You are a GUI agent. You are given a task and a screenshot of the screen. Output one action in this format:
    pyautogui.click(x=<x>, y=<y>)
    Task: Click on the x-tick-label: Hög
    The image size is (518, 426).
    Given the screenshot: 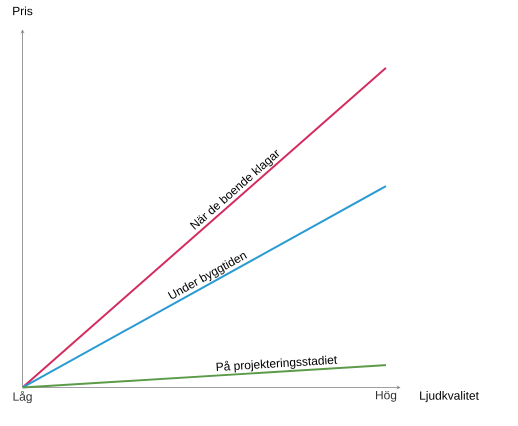 What is the action you would take?
    pyautogui.click(x=386, y=396)
    